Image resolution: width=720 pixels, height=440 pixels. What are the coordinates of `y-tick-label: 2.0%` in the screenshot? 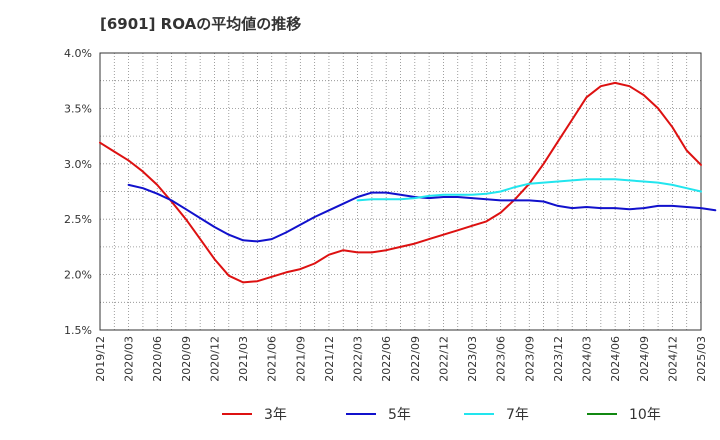 It's located at (78, 275).